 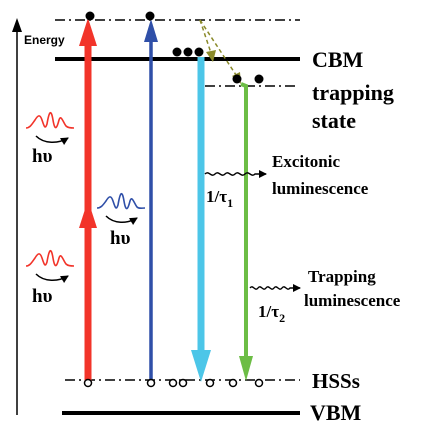 I want to click on photon-label-1: hυ, so click(x=42, y=156).